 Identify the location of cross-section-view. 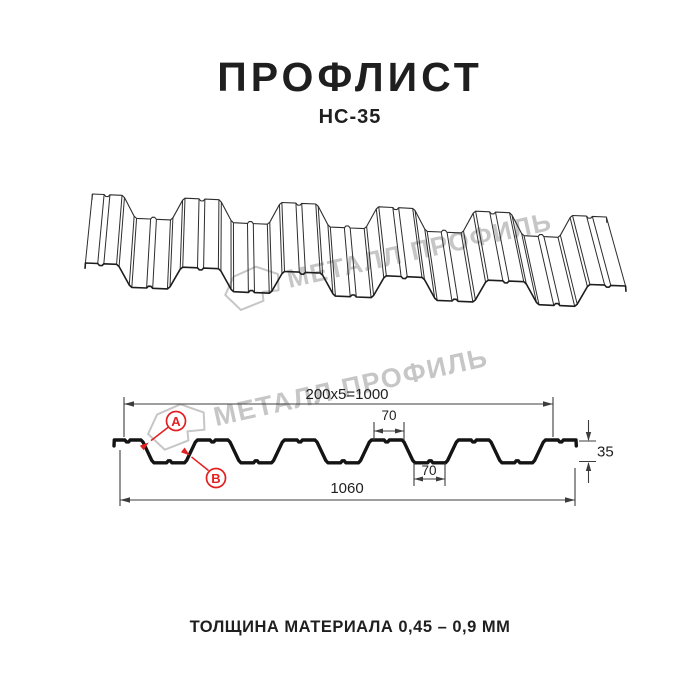
(345, 451).